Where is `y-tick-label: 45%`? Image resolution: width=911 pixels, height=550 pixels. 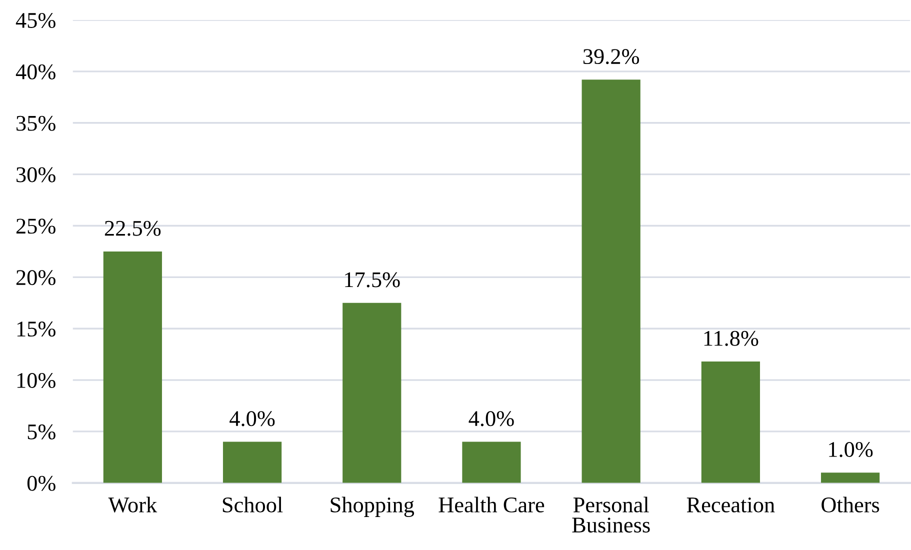
y-tick-label: 45% is located at coordinates (36, 20).